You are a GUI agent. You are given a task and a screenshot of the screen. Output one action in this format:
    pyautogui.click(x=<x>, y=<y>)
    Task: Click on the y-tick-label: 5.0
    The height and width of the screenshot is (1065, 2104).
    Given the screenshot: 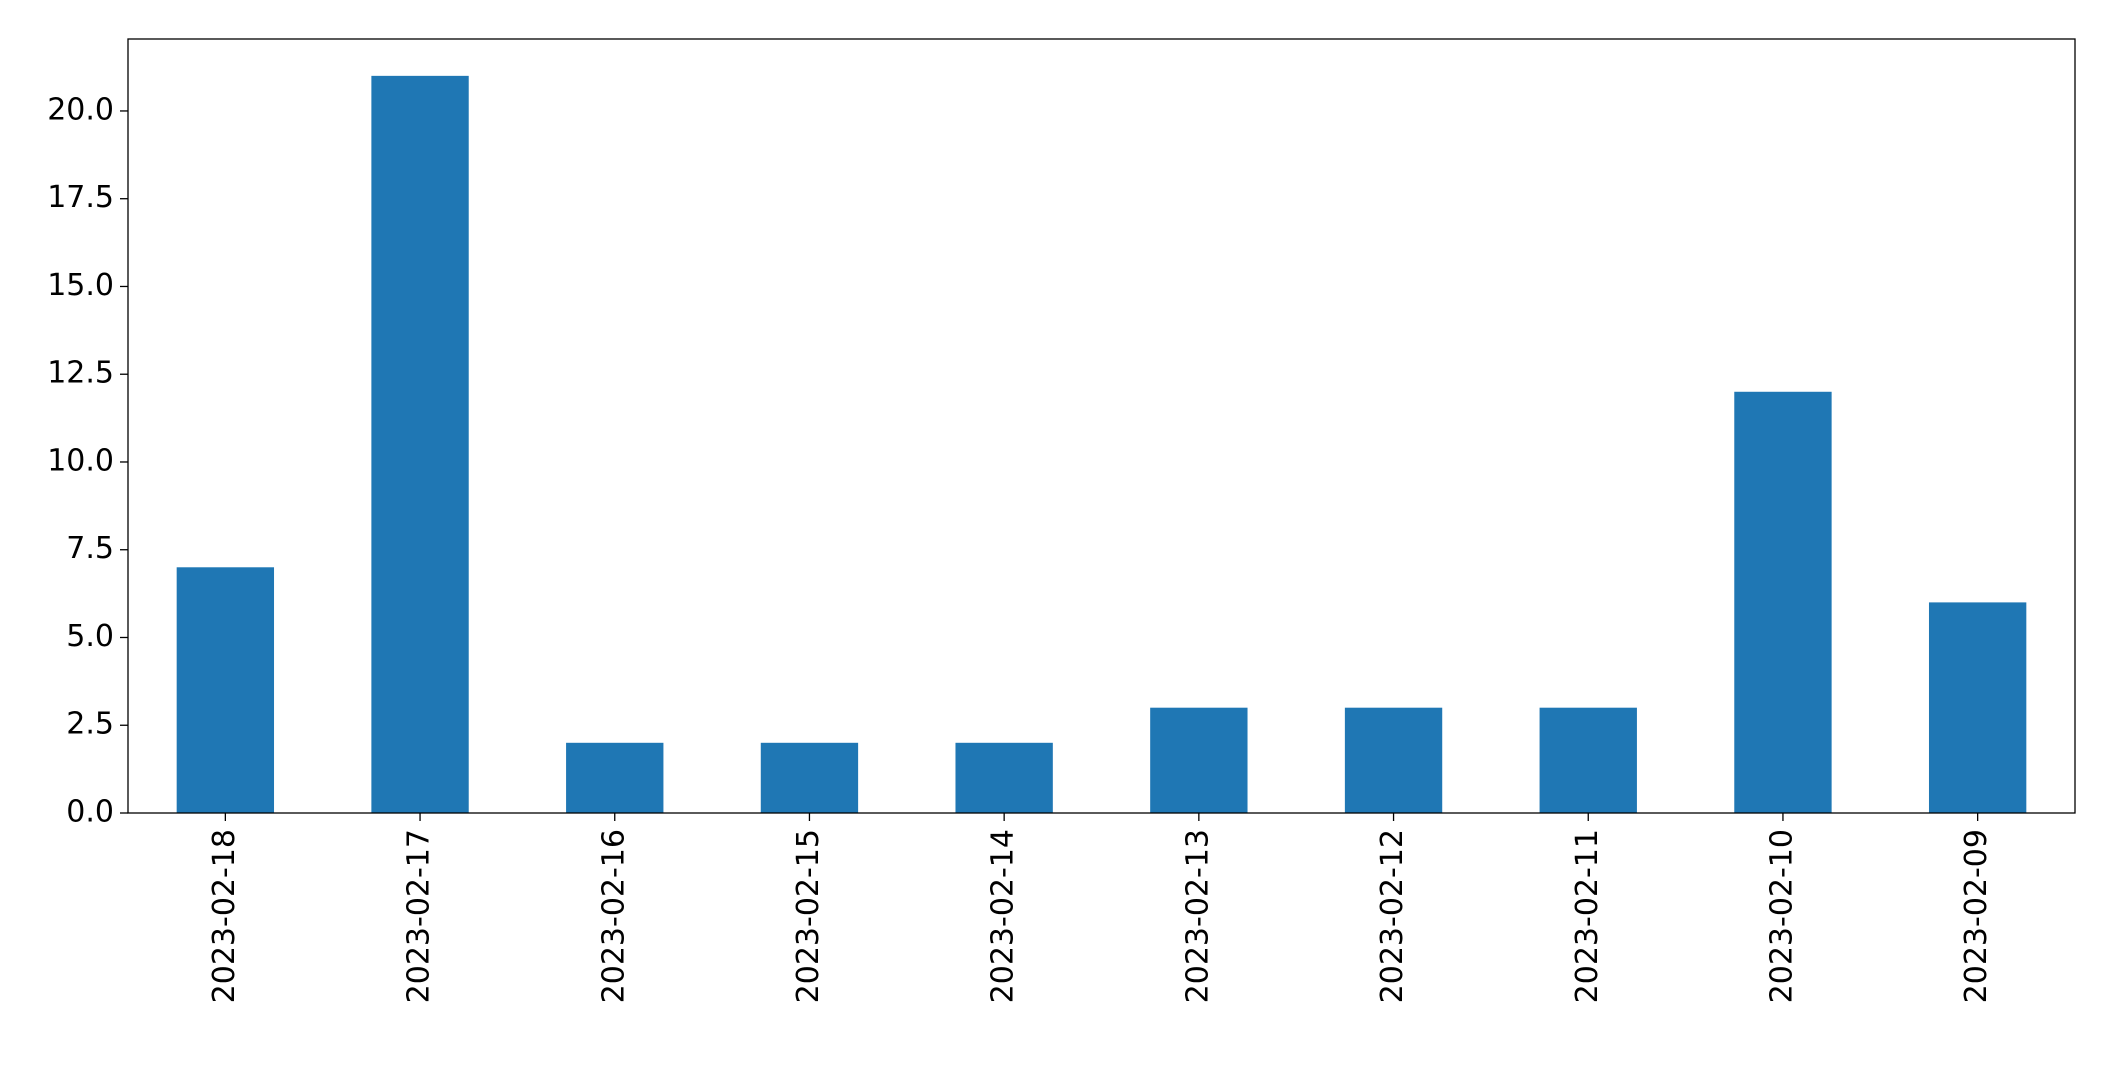 What is the action you would take?
    pyautogui.click(x=90, y=636)
    